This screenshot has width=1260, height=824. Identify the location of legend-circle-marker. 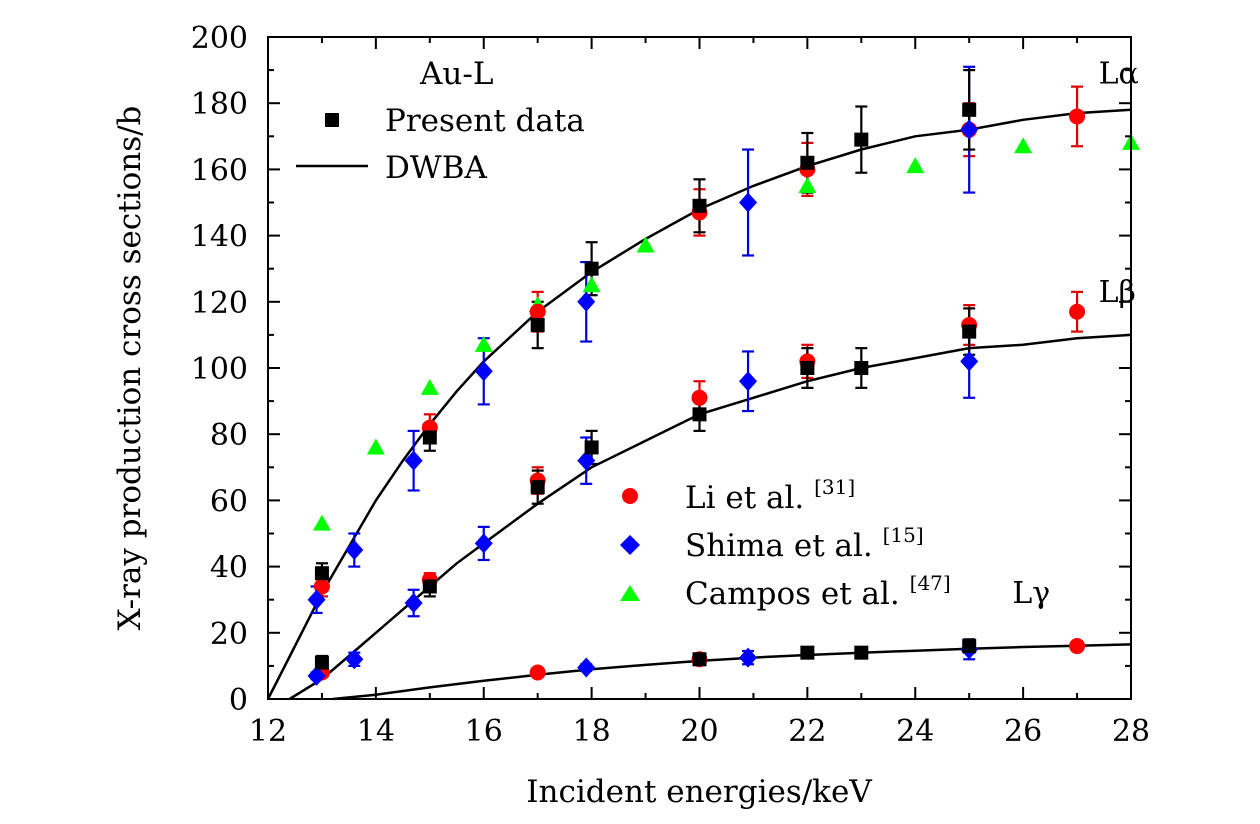
(630, 496).